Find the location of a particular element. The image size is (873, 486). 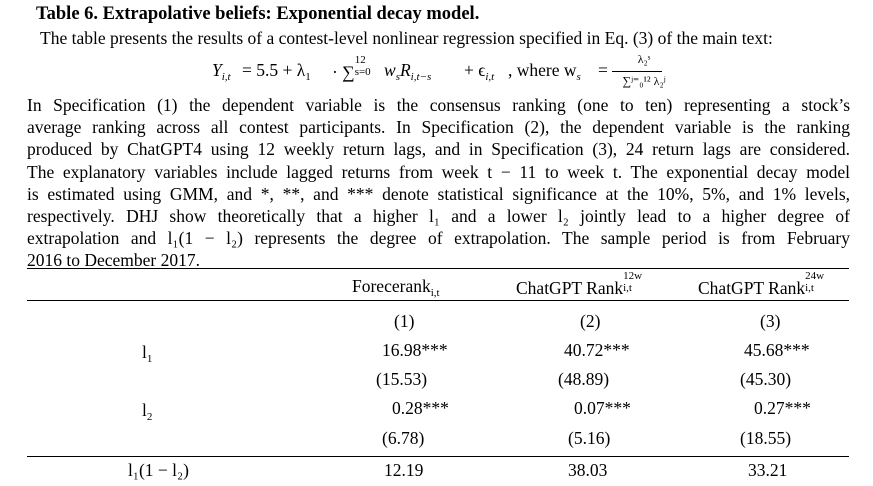

fraction-bar is located at coordinates (637, 71).